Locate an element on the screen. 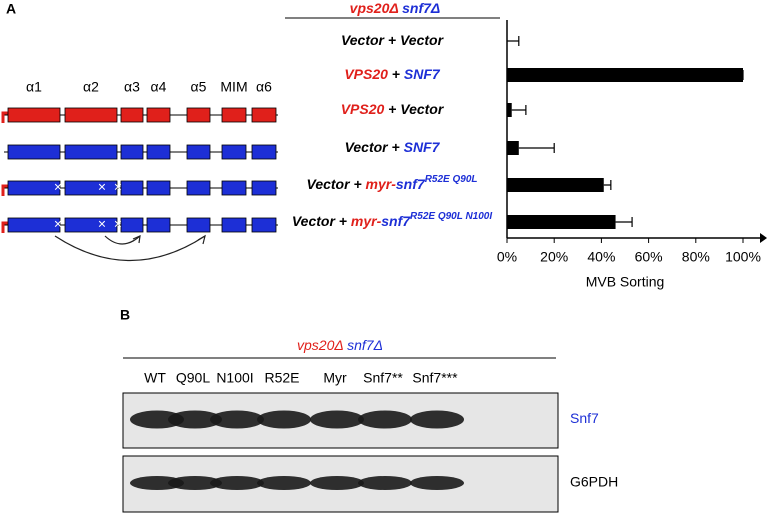  rich-label: VPS20 + SNF7 is located at coordinates (392, 74).